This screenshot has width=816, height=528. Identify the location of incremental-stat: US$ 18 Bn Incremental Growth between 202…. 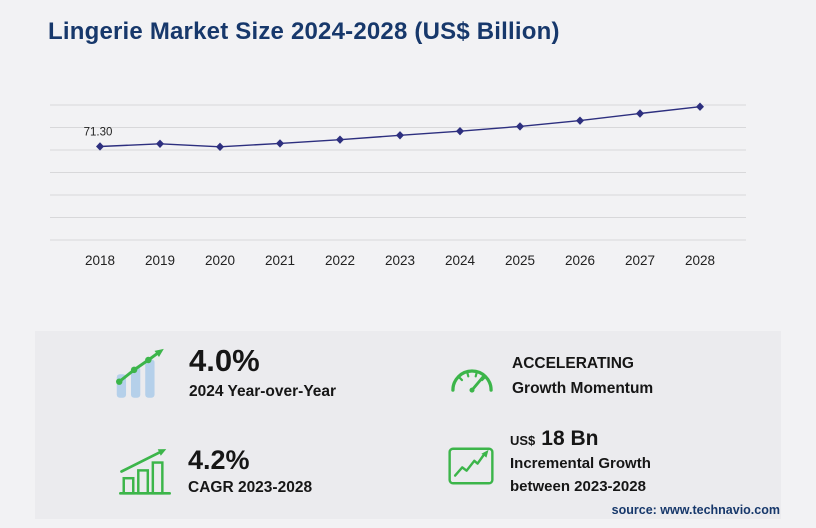
(549, 462).